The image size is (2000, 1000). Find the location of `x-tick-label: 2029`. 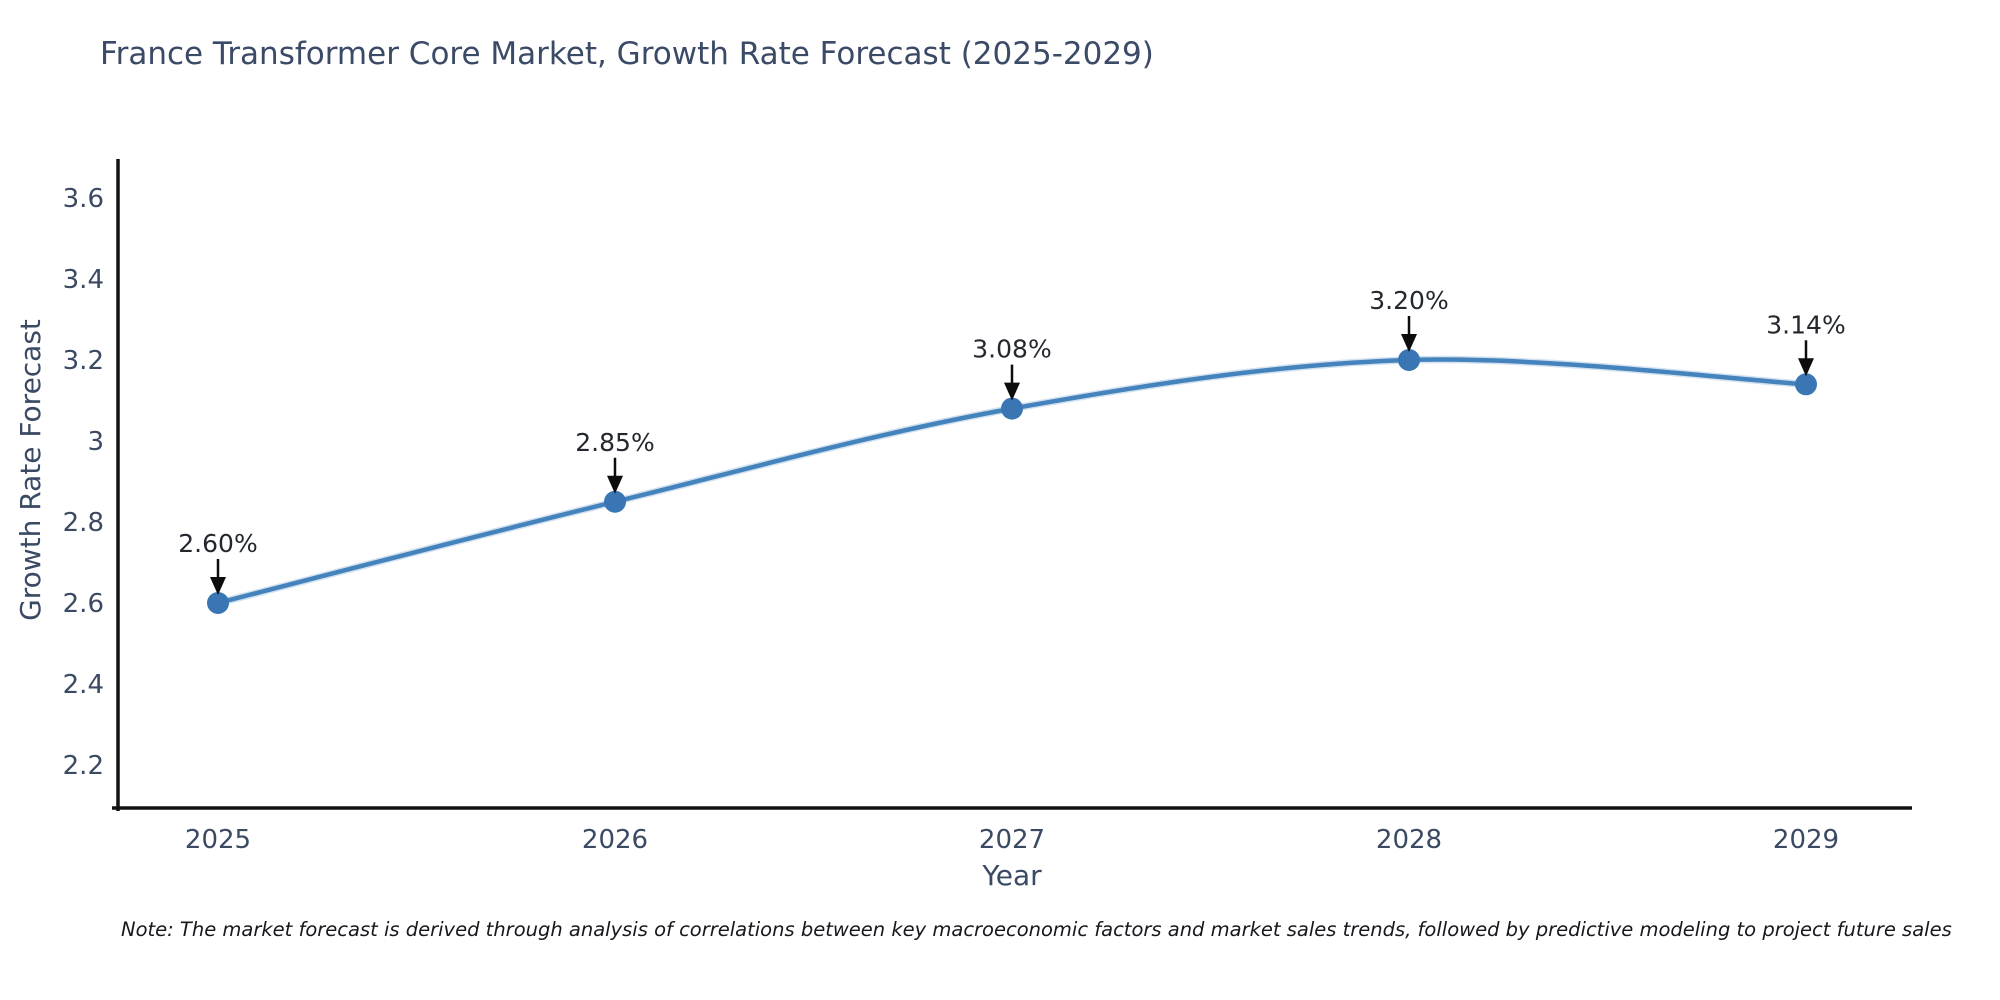

x-tick-label: 2029 is located at coordinates (1806, 840).